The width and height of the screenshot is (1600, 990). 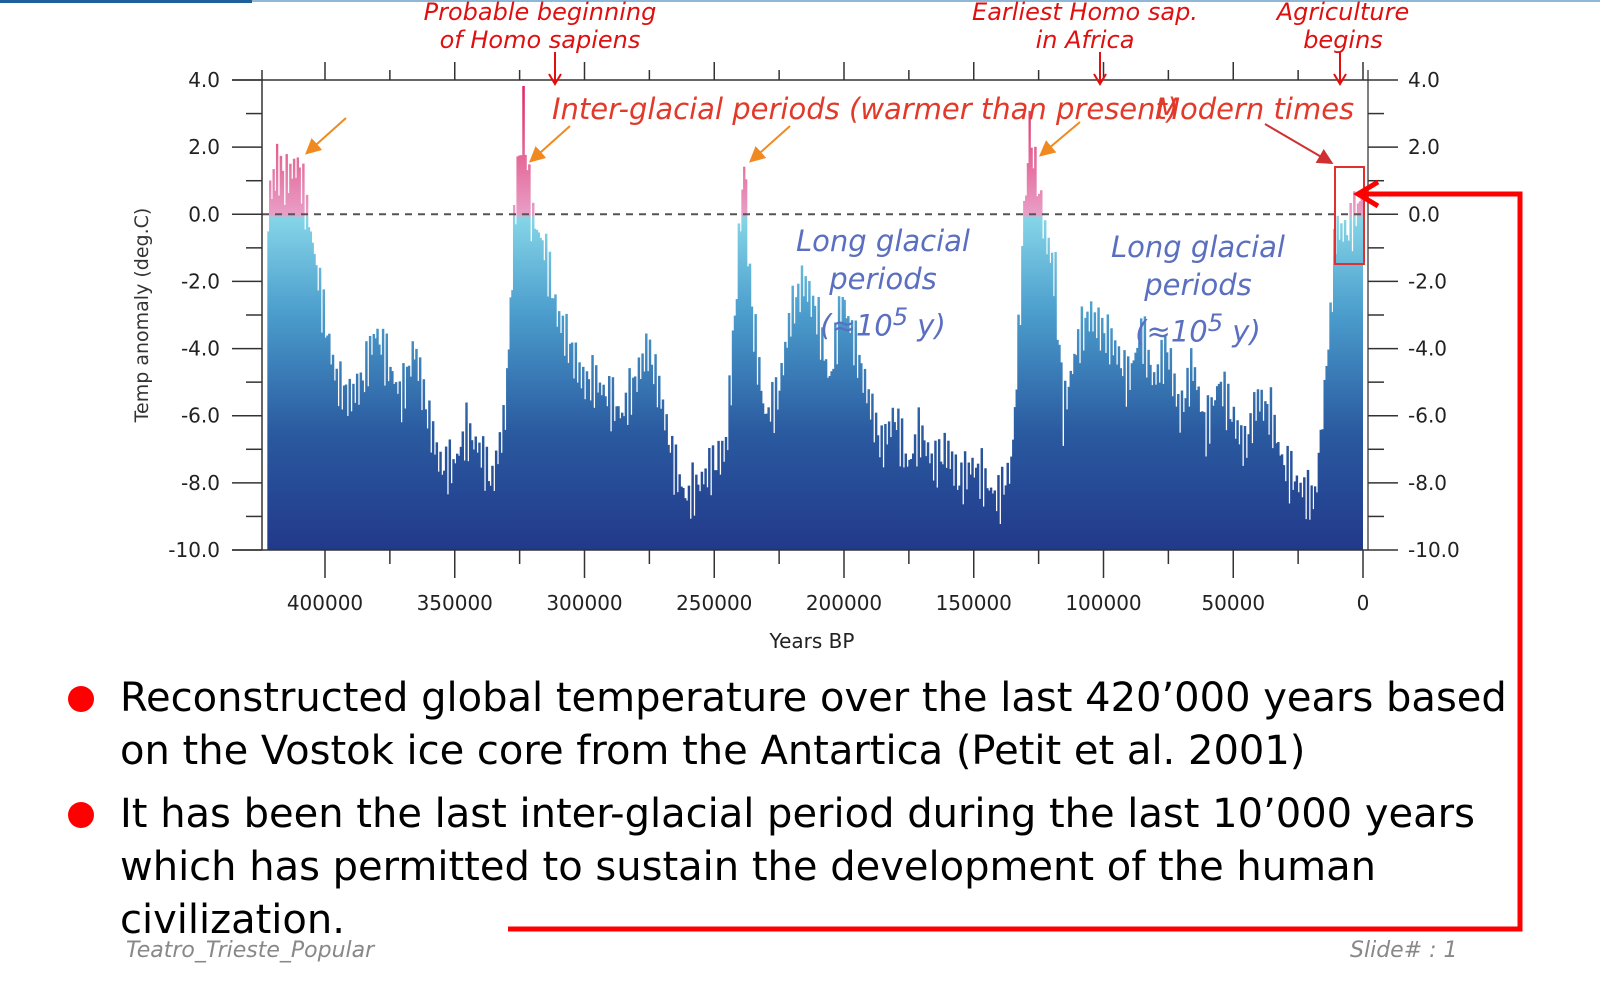 I want to click on y-tick-label: -6.0, so click(x=200, y=416).